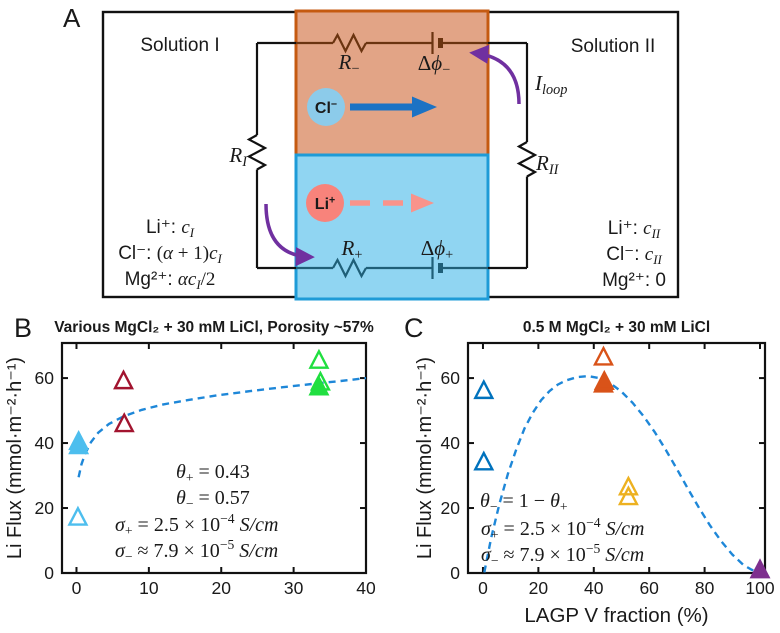 This screenshot has width=780, height=633. I want to click on annotation-line: θ+ = 0.43, so click(213, 473).